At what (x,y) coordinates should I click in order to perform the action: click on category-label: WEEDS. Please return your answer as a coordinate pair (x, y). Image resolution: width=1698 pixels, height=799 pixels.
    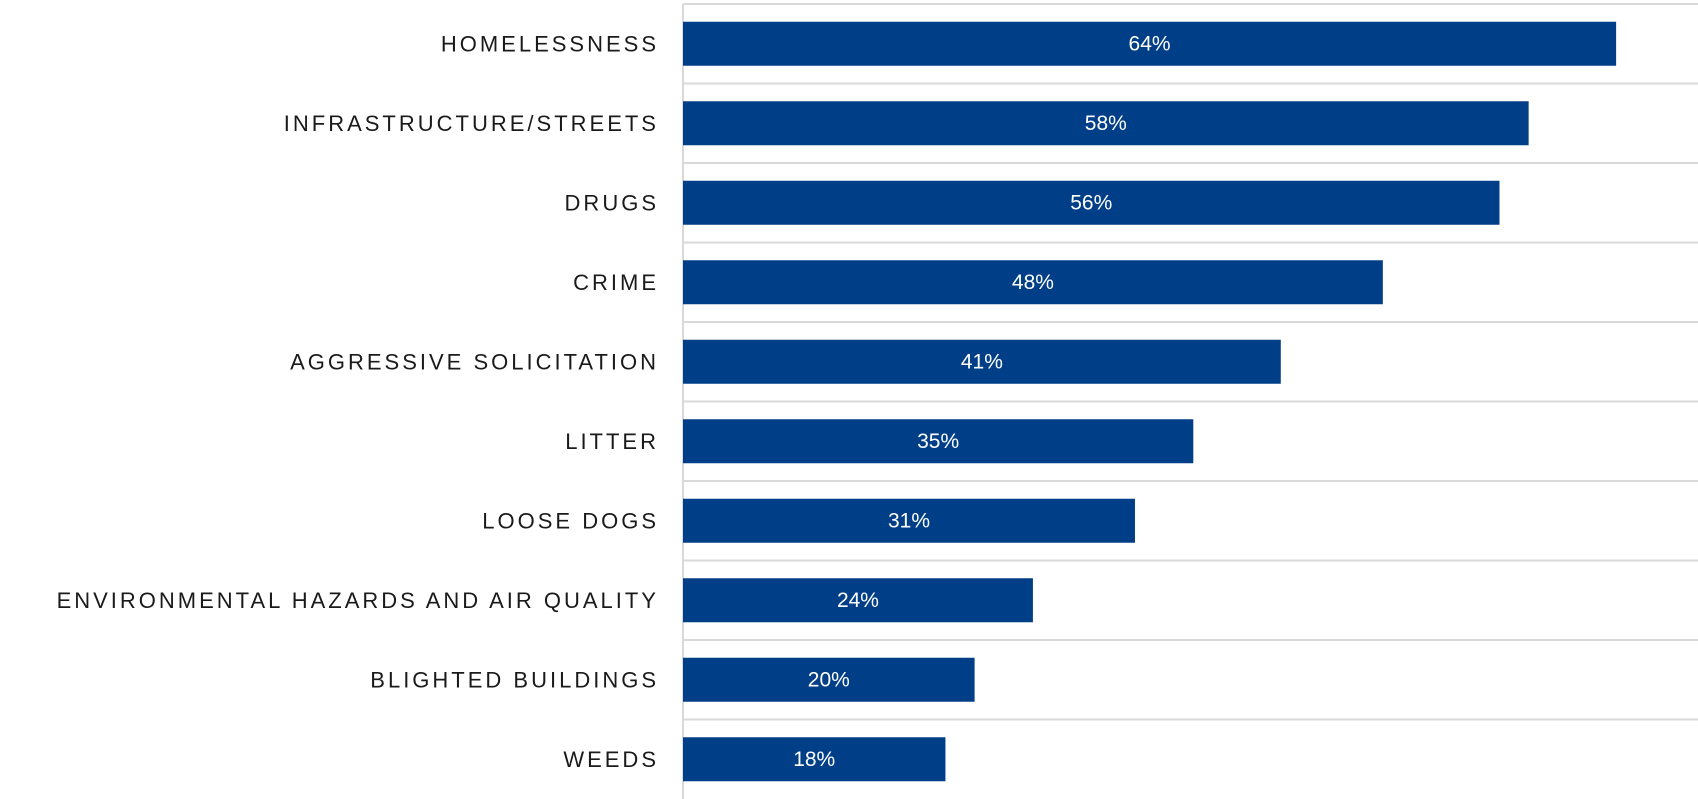
    Looking at the image, I should click on (611, 759).